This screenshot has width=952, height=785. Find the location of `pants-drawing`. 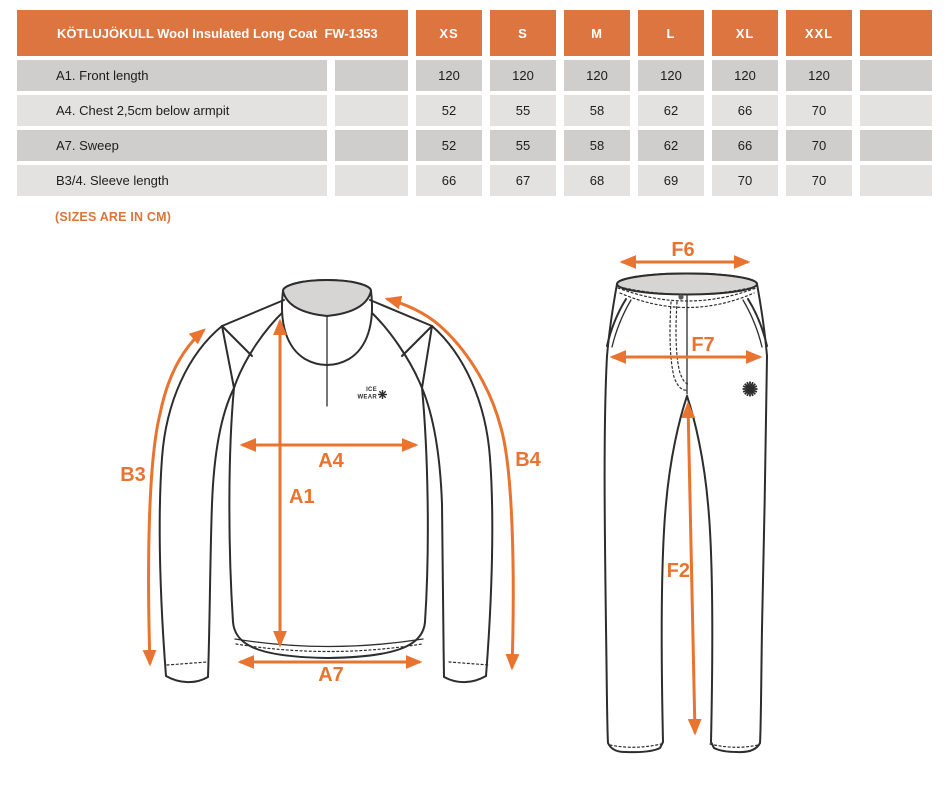

pants-drawing is located at coordinates (685, 513).